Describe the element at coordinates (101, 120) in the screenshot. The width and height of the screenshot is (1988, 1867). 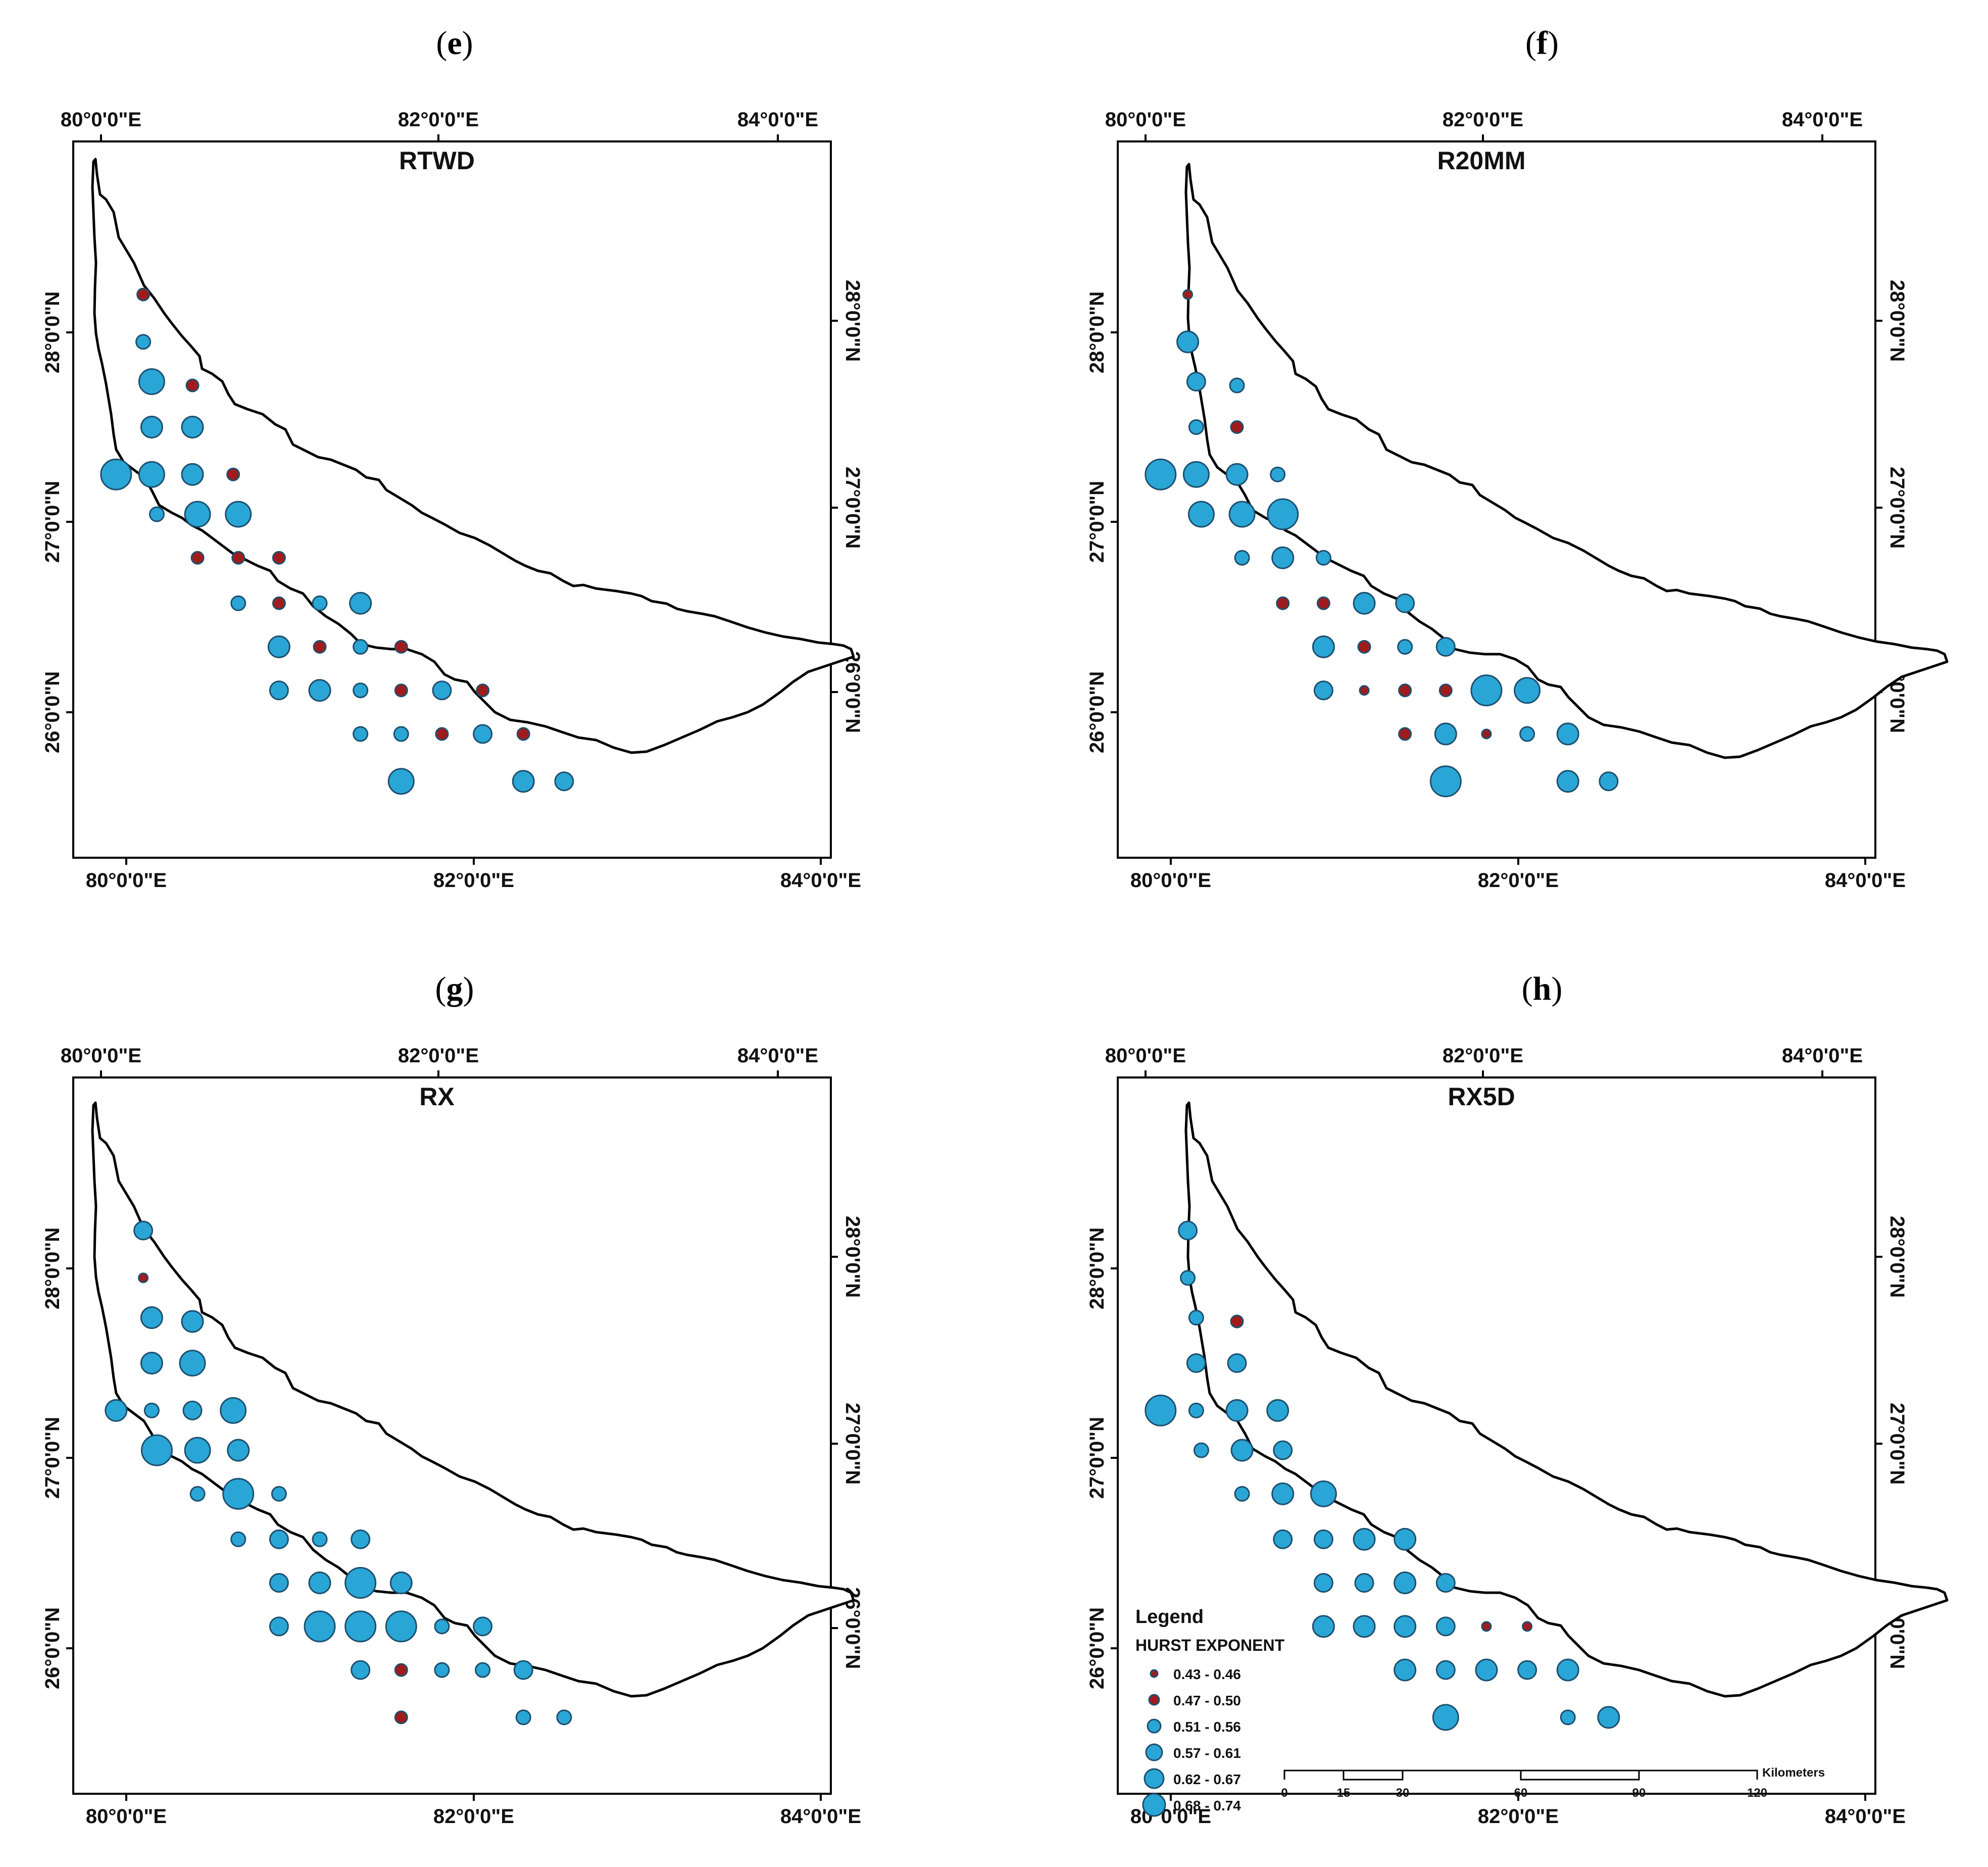
I see `lon-label-top: 80°0'0"E` at that location.